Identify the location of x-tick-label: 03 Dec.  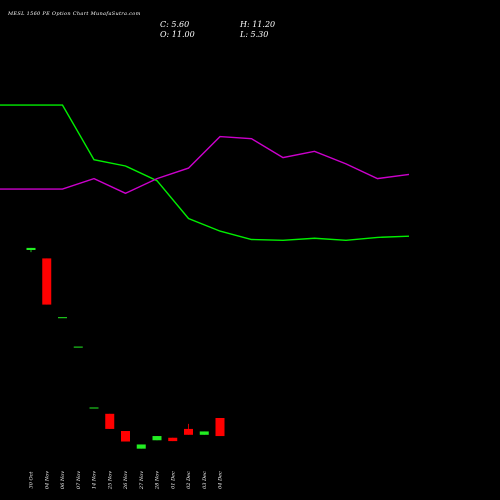
(205, 480).